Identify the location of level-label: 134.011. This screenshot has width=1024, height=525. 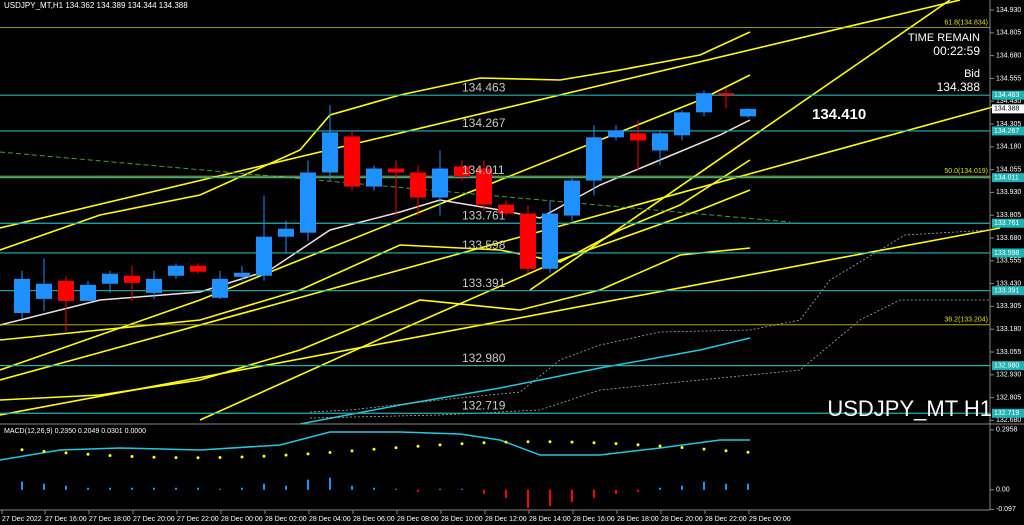
(483, 170).